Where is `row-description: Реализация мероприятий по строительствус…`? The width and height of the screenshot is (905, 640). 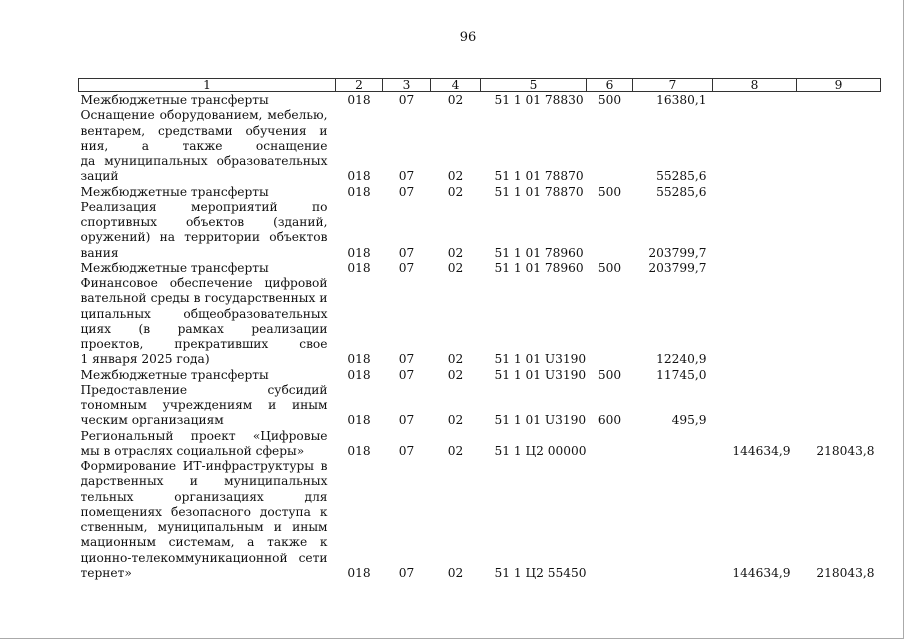 row-description: Реализация мероприятий по строительствус… is located at coordinates (207, 230).